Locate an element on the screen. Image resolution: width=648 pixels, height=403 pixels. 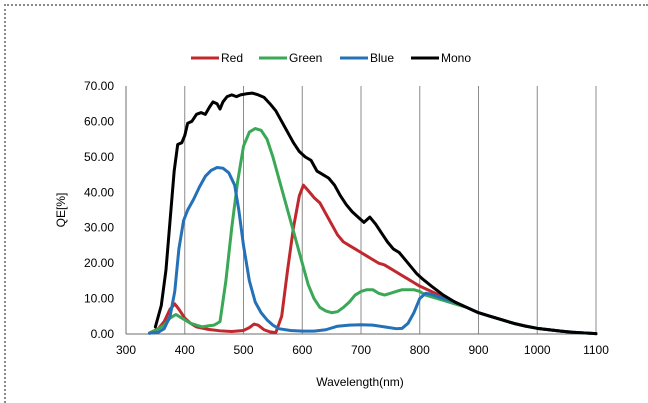
y-axis-label: QE[%] is located at coordinates (61, 210).